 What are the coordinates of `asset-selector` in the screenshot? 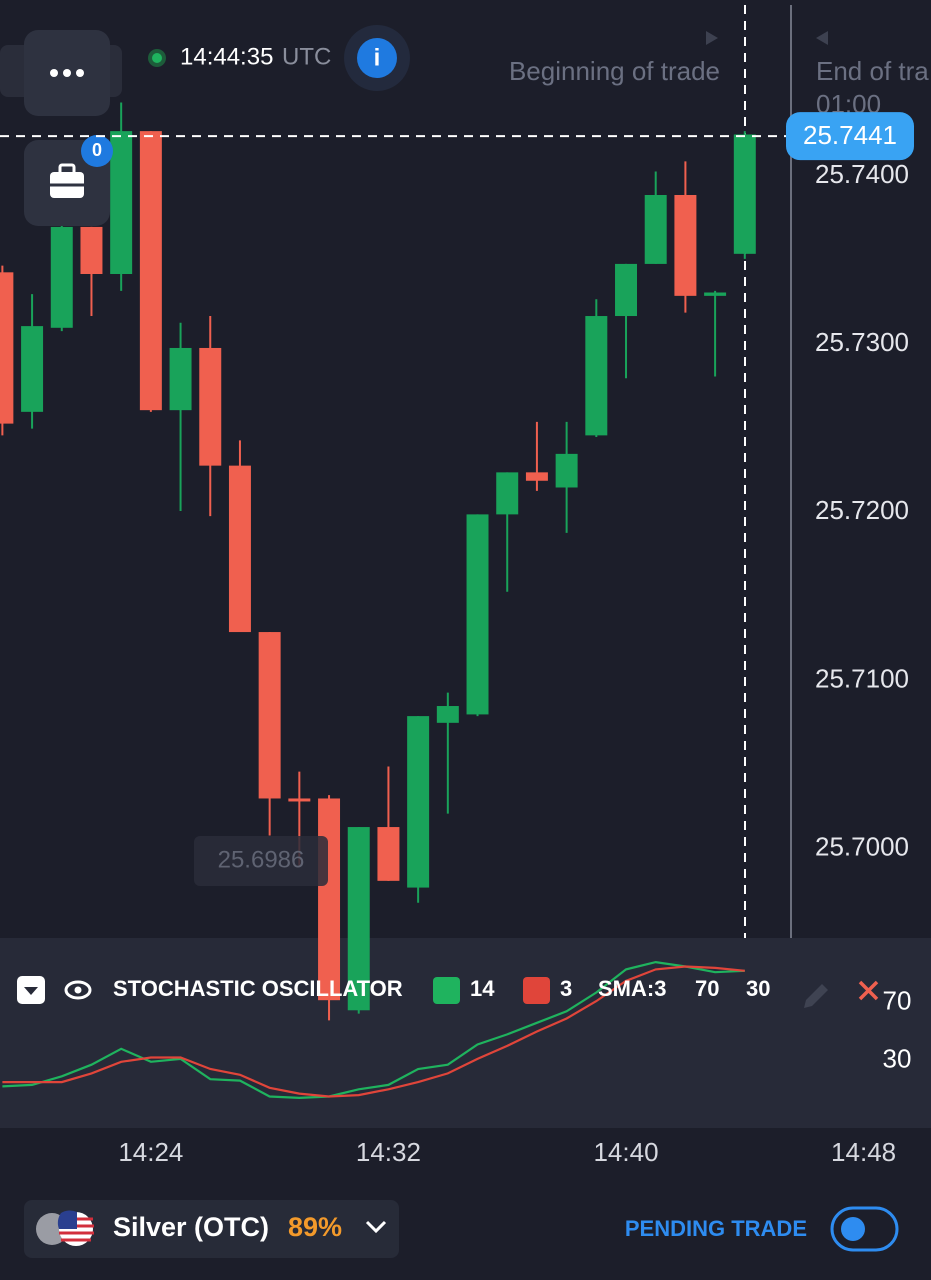 It's located at (211, 1229).